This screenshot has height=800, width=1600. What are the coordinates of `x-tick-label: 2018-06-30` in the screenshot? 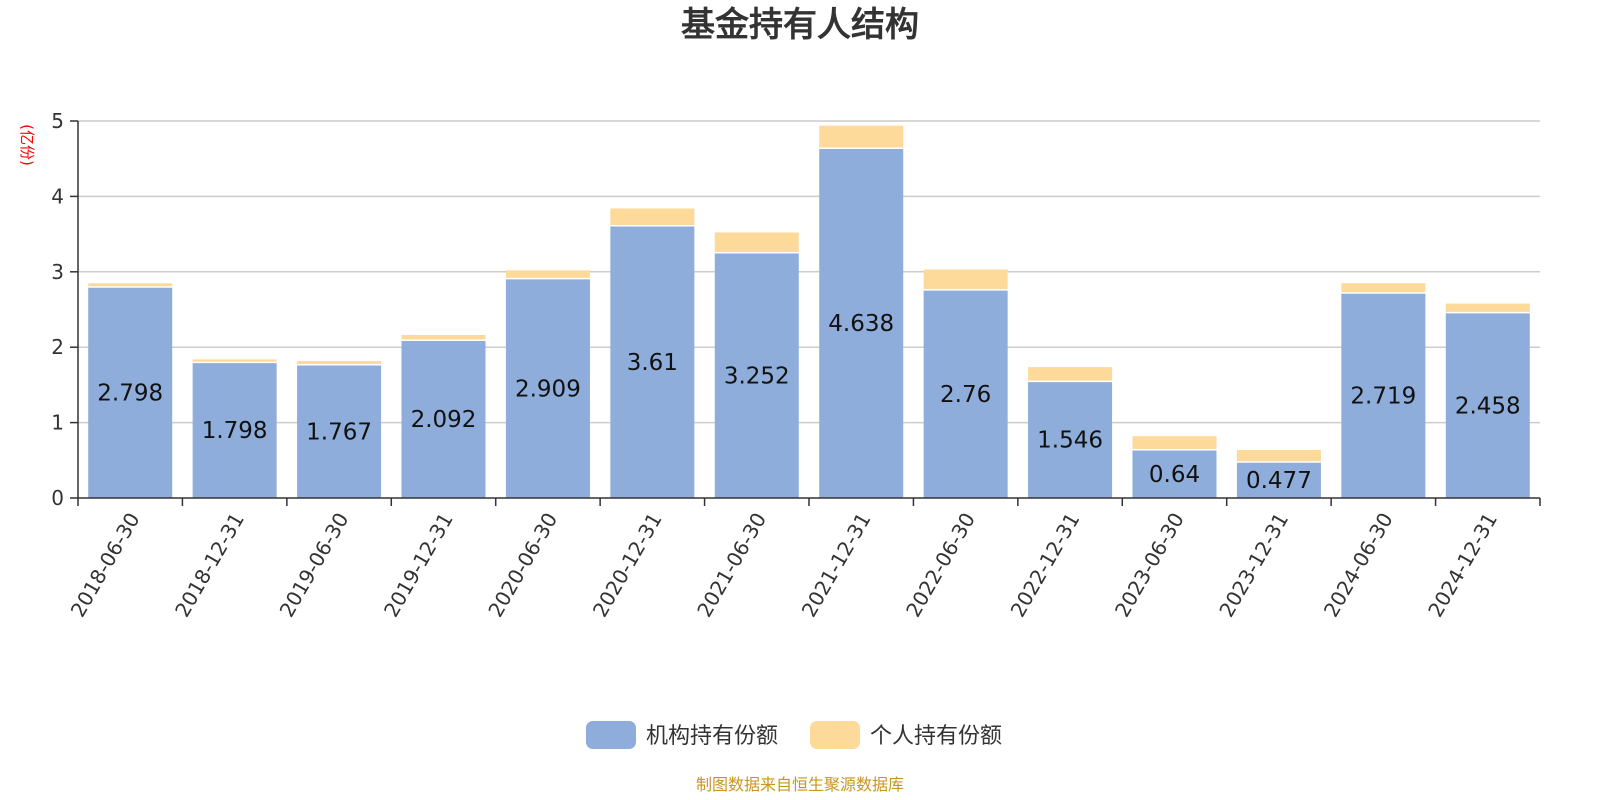 It's located at (105, 565).